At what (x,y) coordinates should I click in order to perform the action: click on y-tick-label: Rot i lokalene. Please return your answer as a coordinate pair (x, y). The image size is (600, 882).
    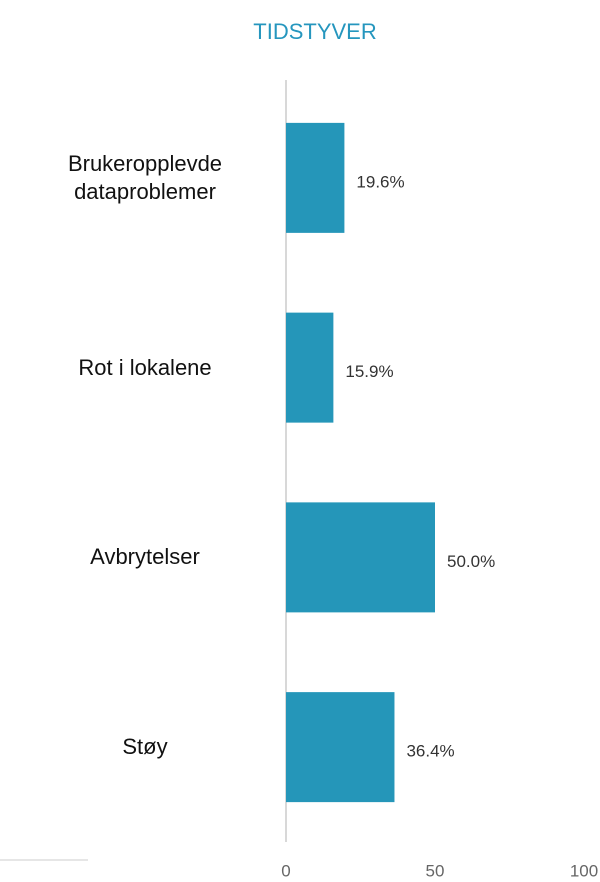
    Looking at the image, I should click on (145, 367).